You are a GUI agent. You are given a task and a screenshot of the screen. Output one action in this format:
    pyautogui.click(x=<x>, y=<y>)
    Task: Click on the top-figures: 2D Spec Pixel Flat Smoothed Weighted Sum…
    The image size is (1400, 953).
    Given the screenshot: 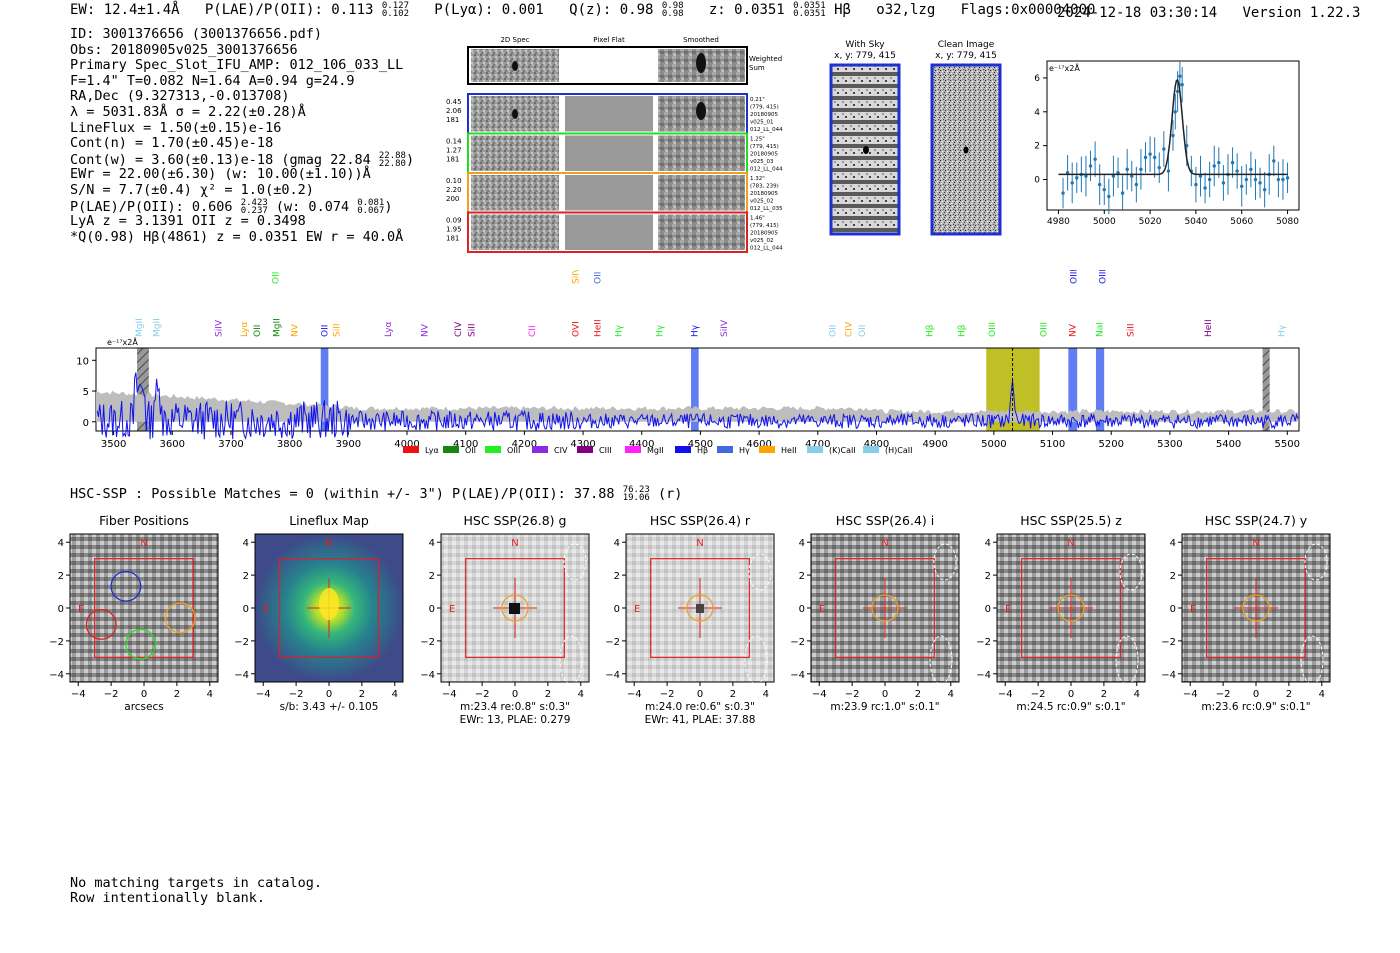 What is the action you would take?
    pyautogui.click(x=873, y=144)
    